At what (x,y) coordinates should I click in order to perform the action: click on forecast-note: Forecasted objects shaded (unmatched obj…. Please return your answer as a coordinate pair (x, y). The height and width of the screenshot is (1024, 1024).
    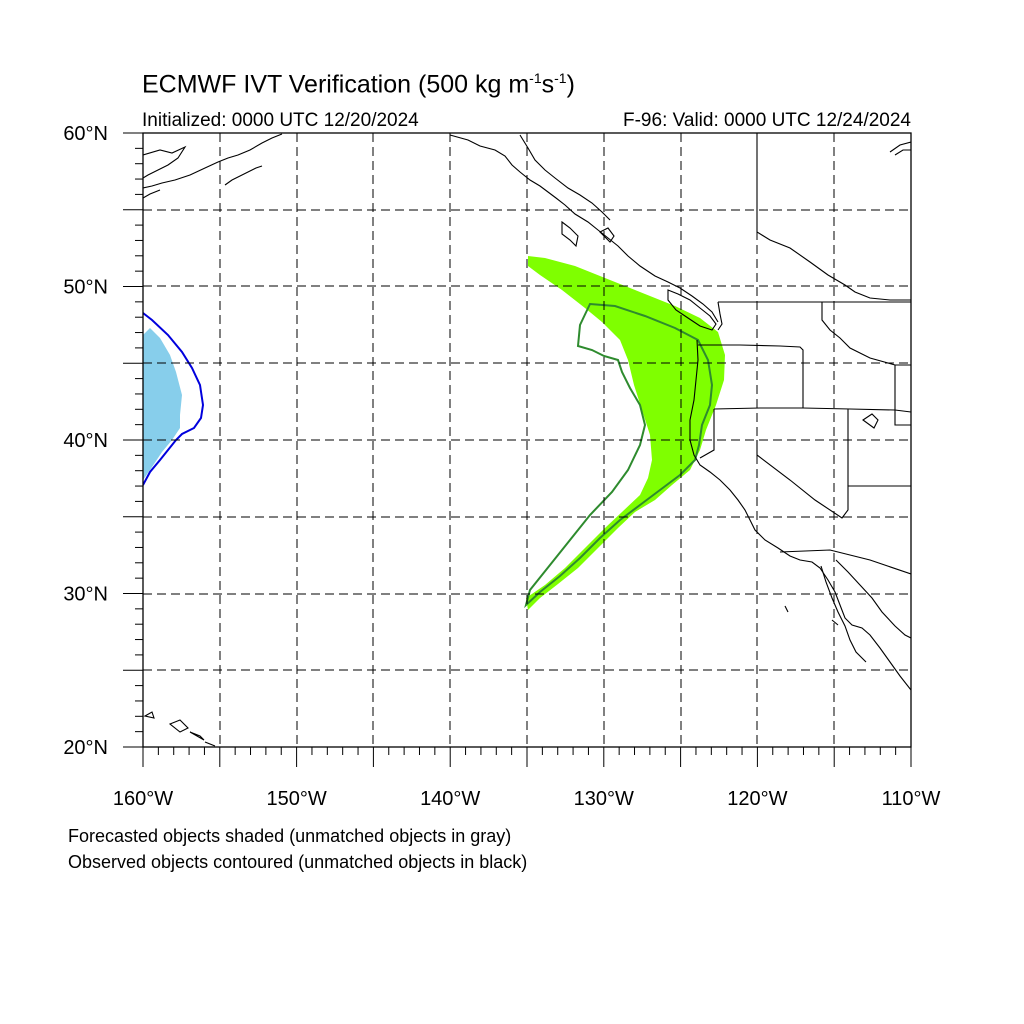
    Looking at the image, I should click on (290, 836).